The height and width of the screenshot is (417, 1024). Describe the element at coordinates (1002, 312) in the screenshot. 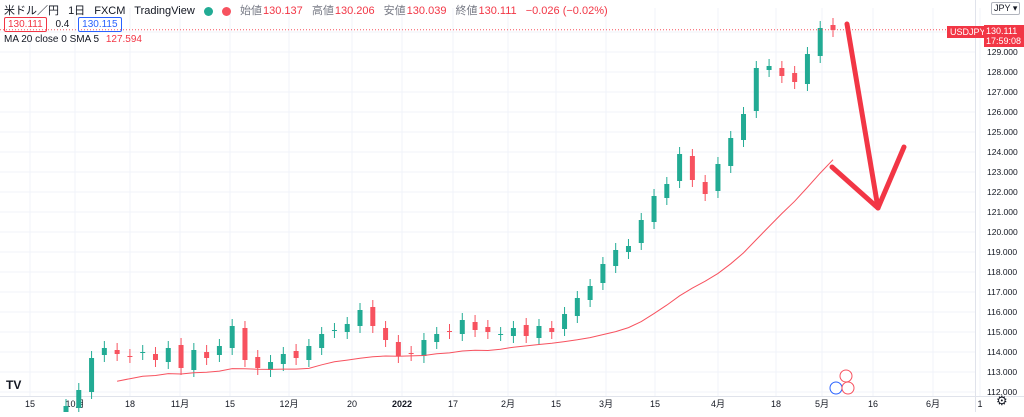

I see `price-tick-label: 116.000` at that location.